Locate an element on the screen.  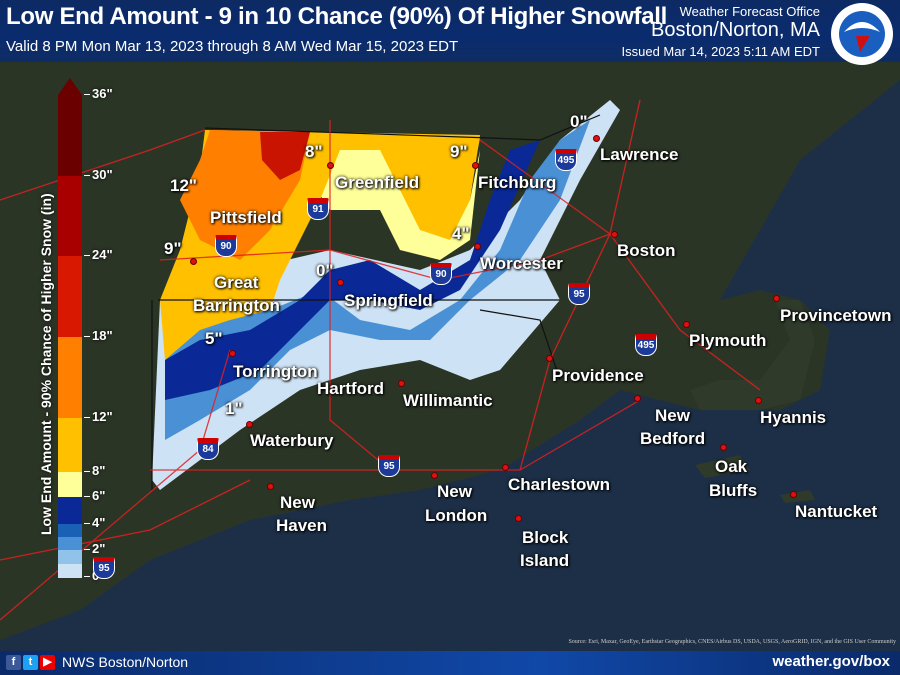
city-label: Worcester is located at coordinates (521, 263).